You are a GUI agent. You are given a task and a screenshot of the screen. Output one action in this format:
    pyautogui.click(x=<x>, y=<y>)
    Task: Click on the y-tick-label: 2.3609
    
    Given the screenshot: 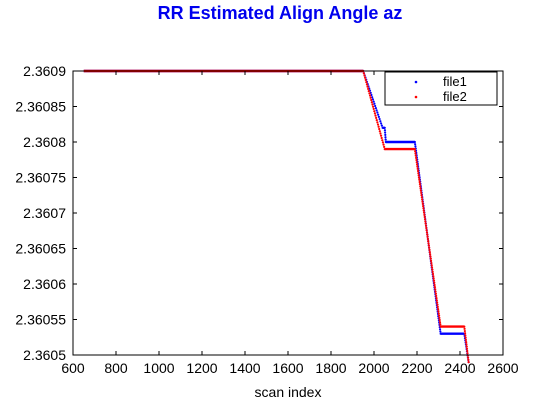 What is the action you would take?
    pyautogui.click(x=44, y=71)
    